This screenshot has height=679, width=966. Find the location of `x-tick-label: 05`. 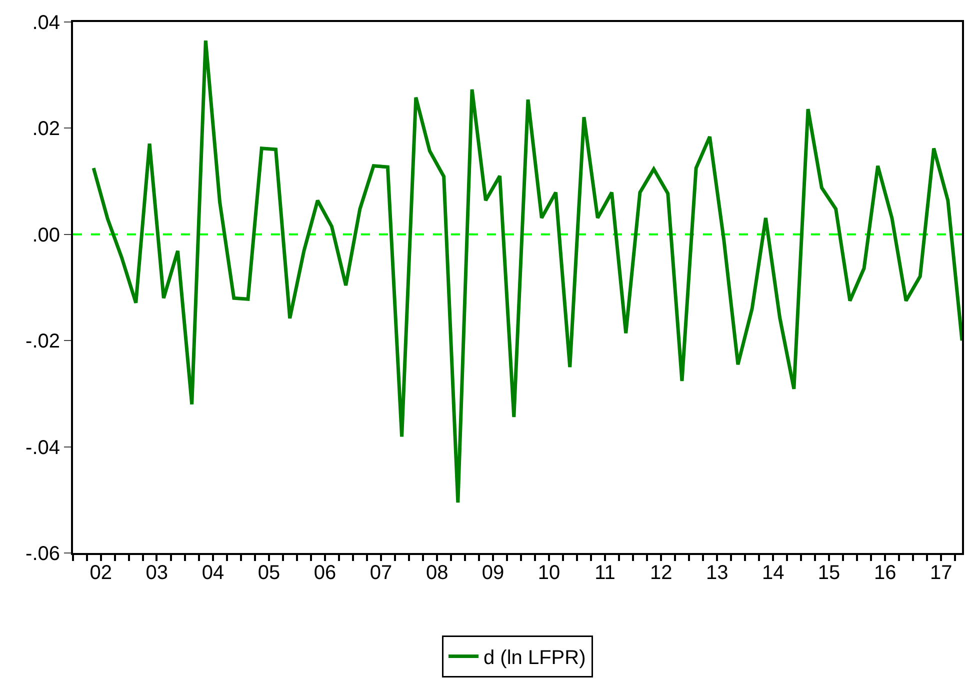

x-tick-label: 05 is located at coordinates (269, 573).